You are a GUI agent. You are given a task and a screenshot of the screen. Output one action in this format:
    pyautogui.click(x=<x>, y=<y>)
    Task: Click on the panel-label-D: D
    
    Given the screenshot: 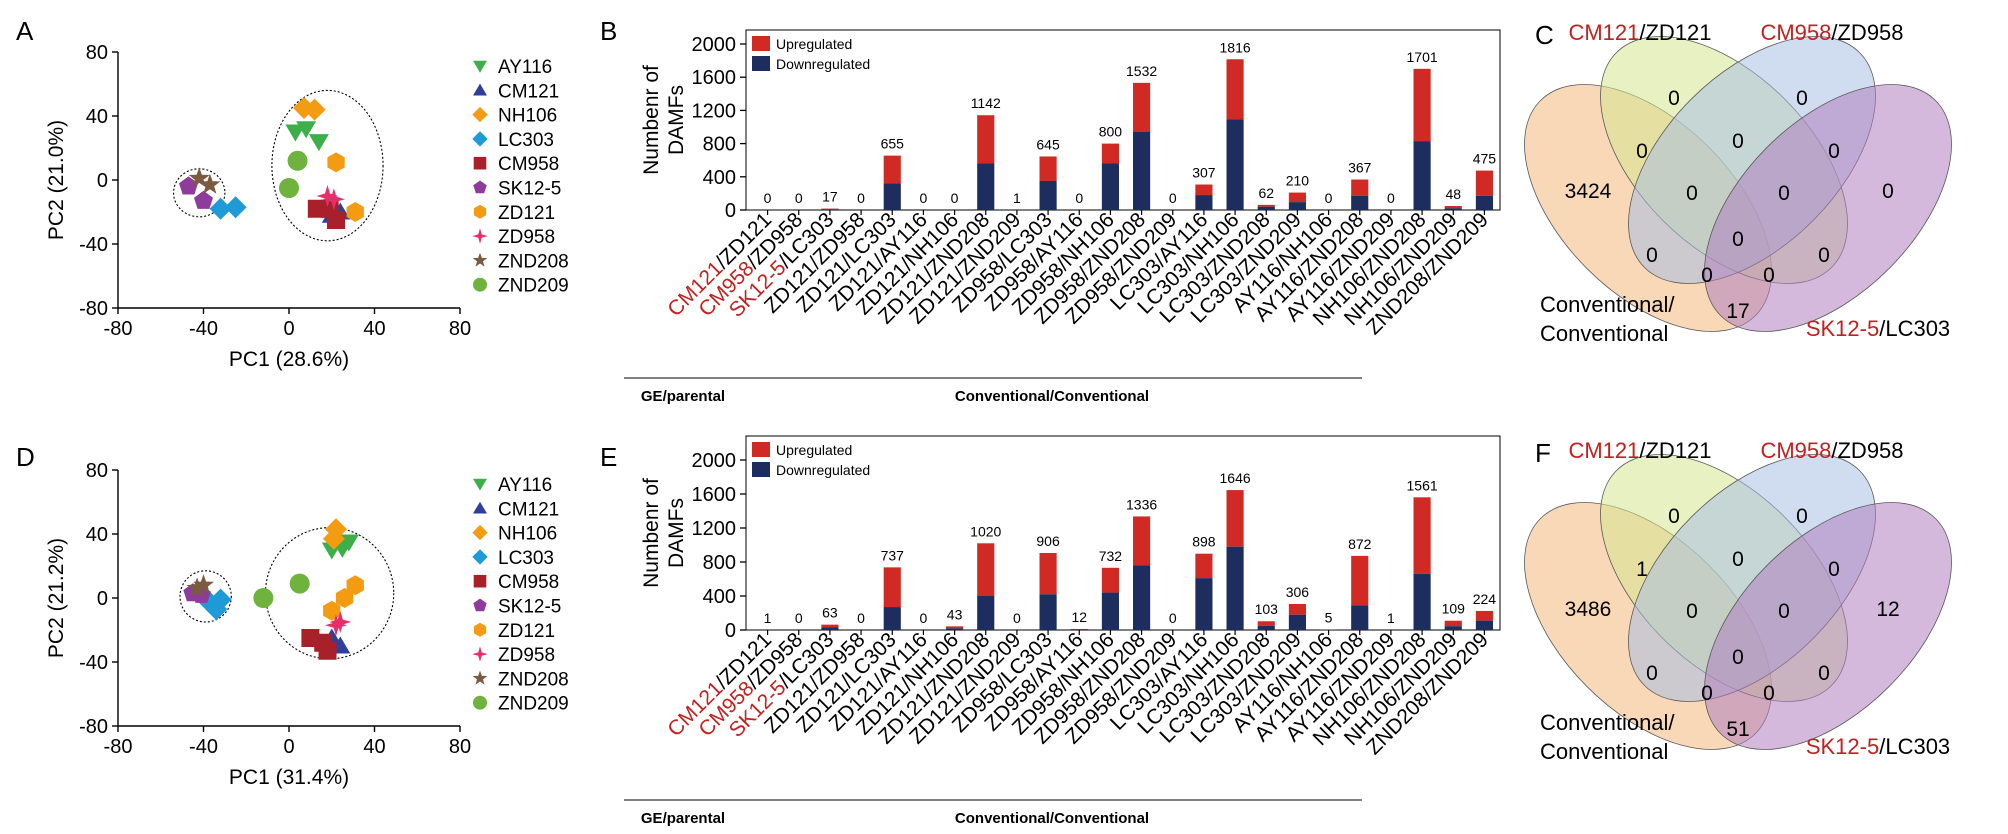 What is the action you would take?
    pyautogui.click(x=25, y=457)
    